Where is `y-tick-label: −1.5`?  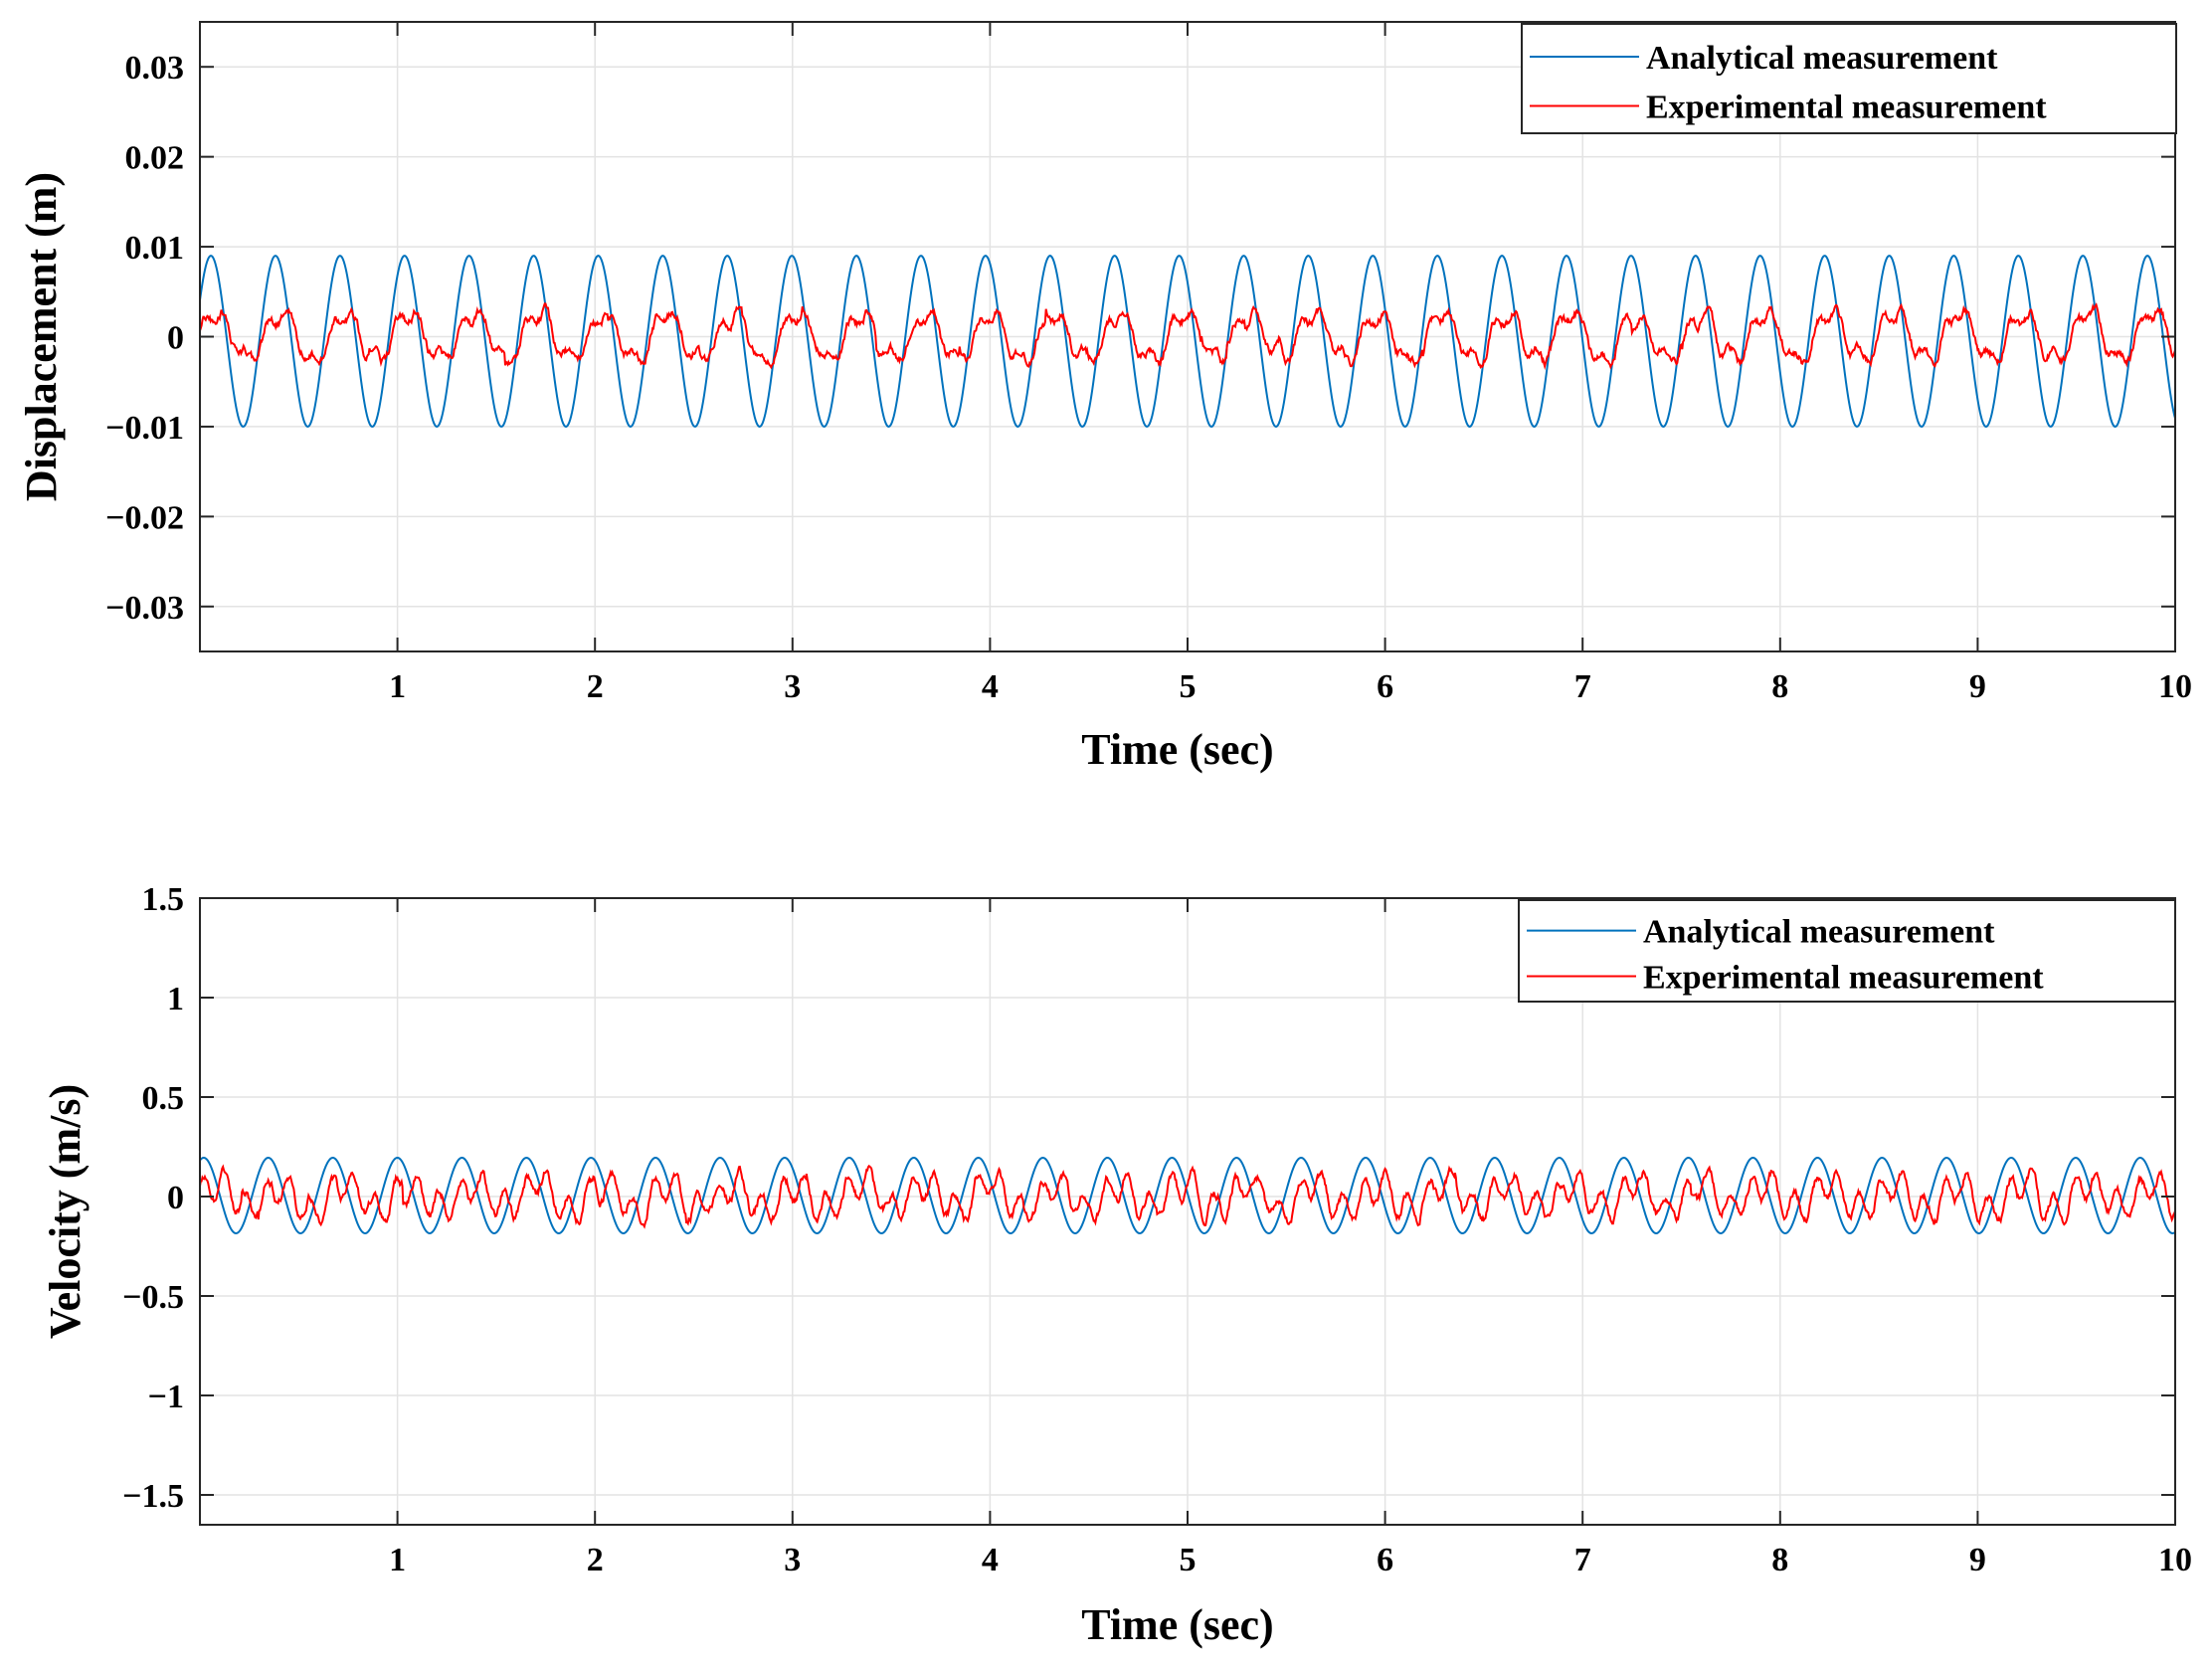 y-tick-label: −1.5 is located at coordinates (153, 1496).